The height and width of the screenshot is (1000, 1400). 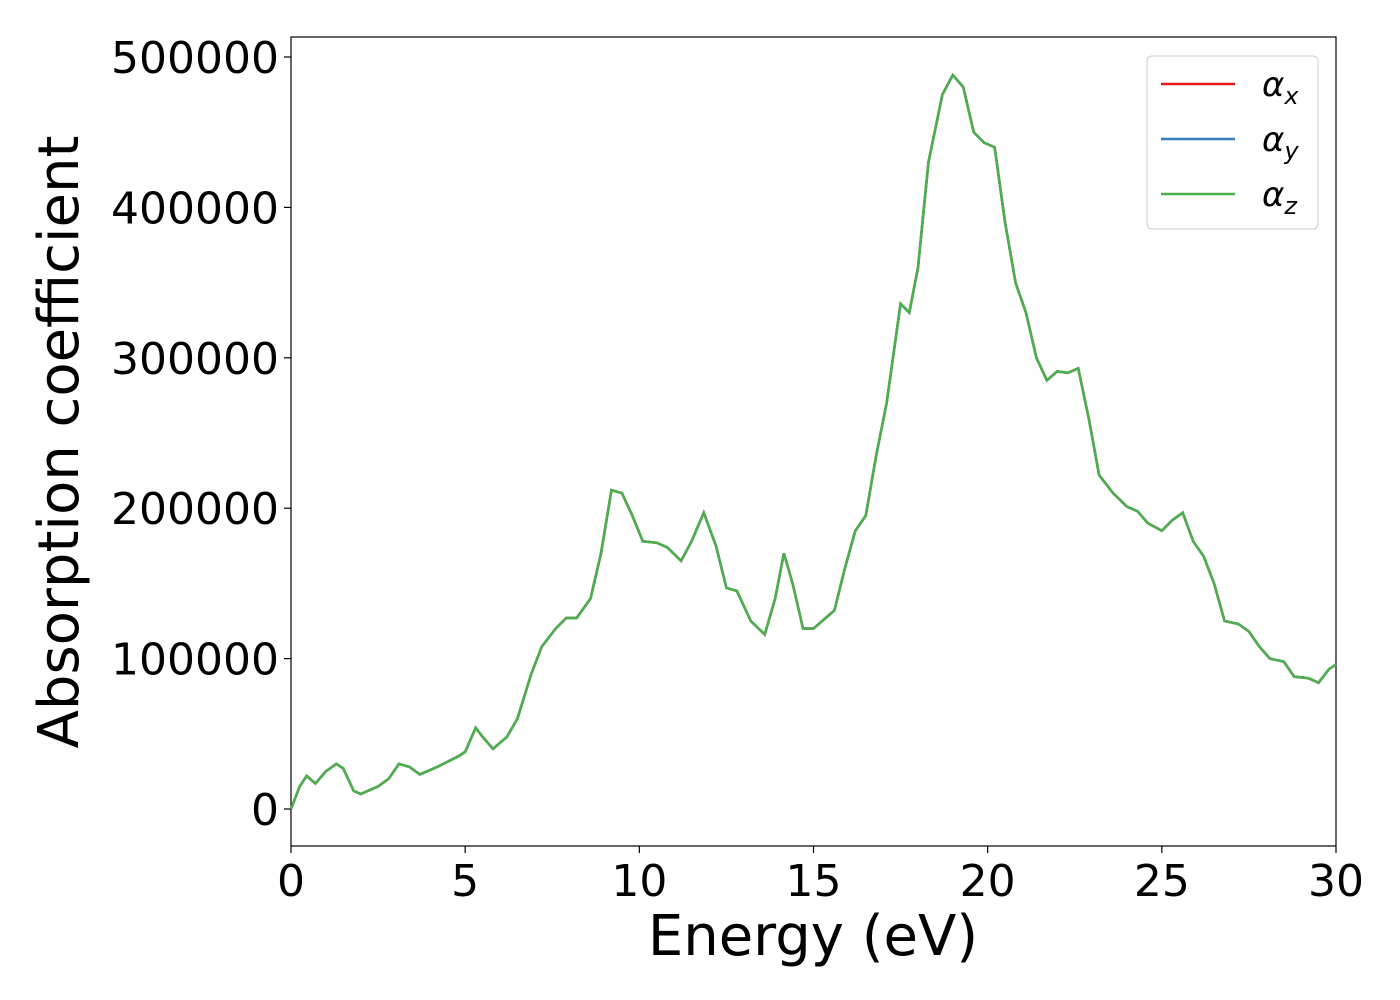 What do you see at coordinates (265, 810) in the screenshot?
I see `y-tick-label: 0` at bounding box center [265, 810].